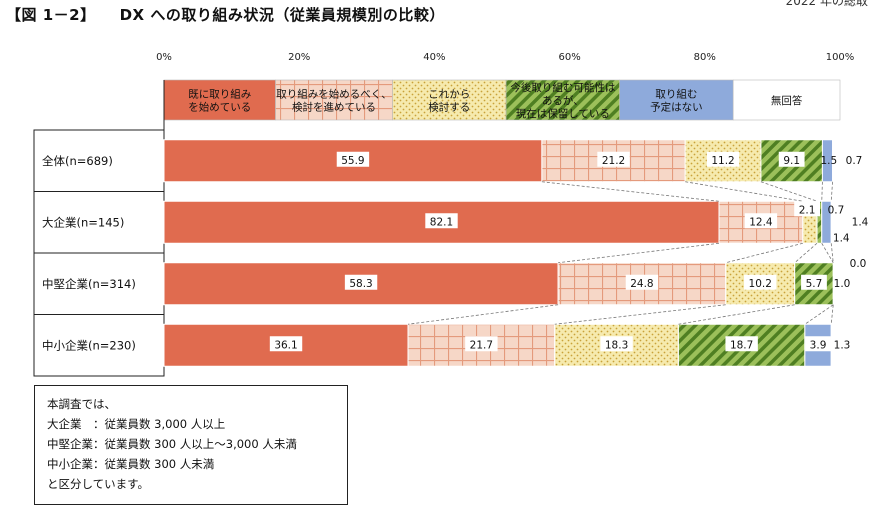 The image size is (886, 511). I want to click on note-line-1: 本調査では、, so click(81, 404).